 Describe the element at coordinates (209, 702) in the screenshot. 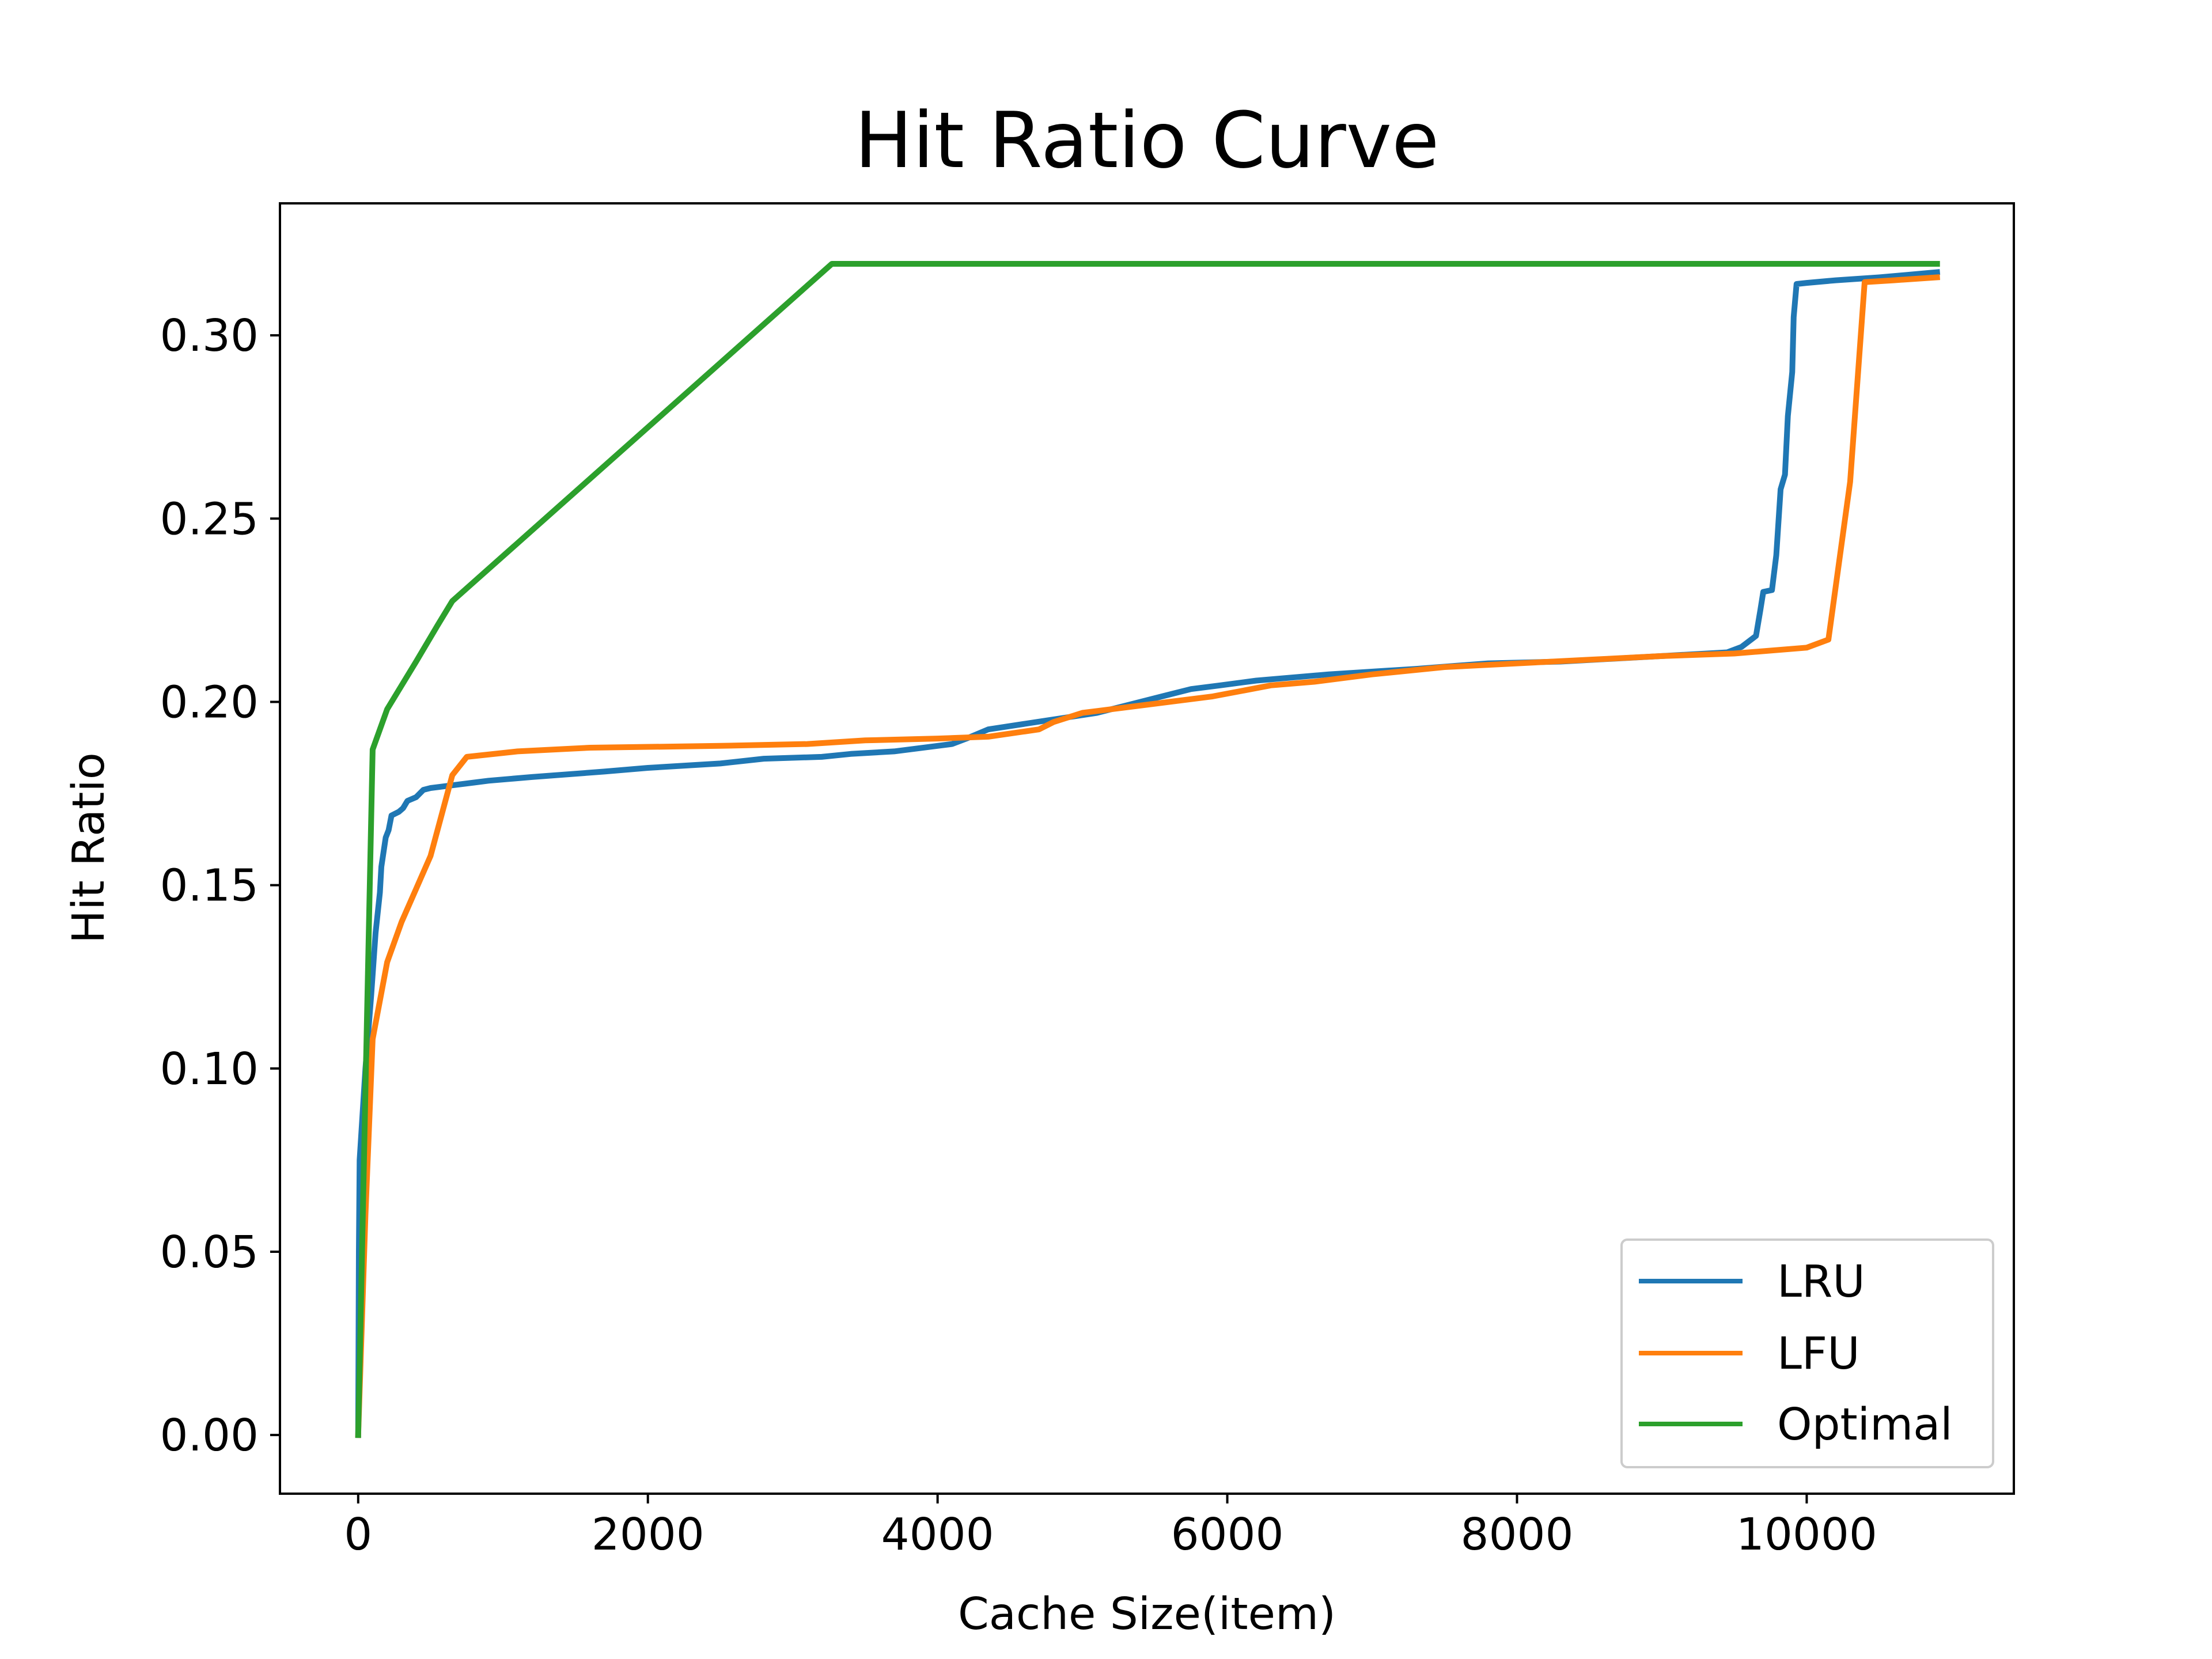

I see `y-tick-label: 0.20` at that location.